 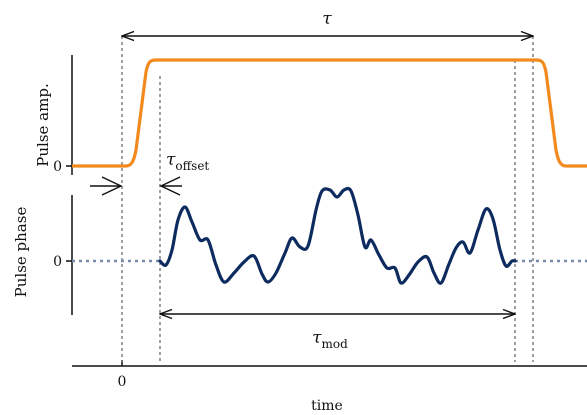 What do you see at coordinates (43, 124) in the screenshot?
I see `amplitude-axis-label: Pulse amp.` at bounding box center [43, 124].